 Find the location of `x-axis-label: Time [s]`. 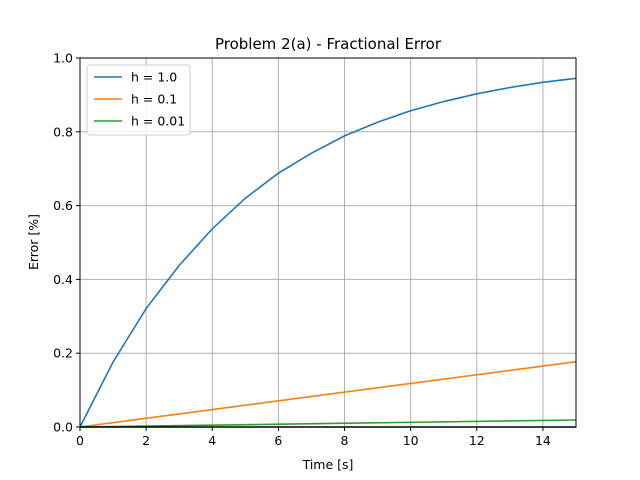

x-axis-label: Time [s] is located at coordinates (328, 464).